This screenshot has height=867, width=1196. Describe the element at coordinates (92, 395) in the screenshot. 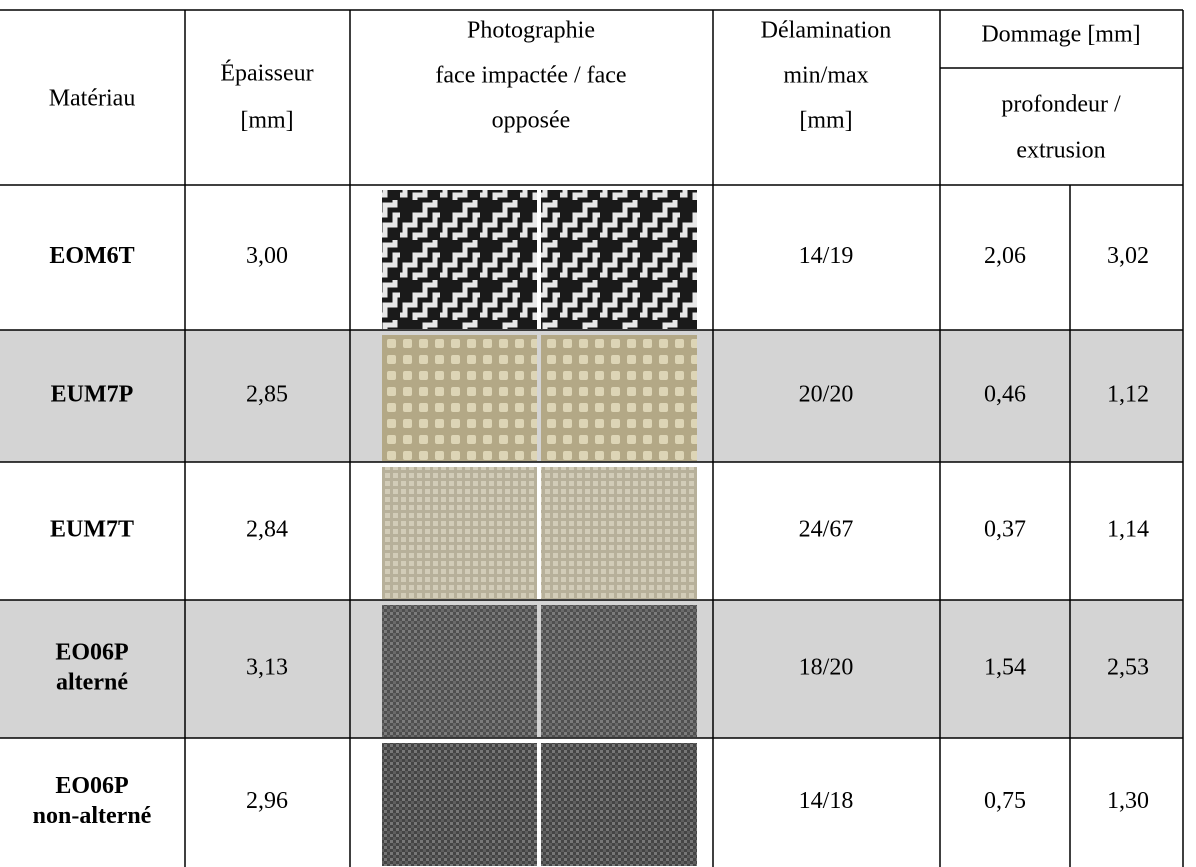

I see `material: EUM7P` at that location.